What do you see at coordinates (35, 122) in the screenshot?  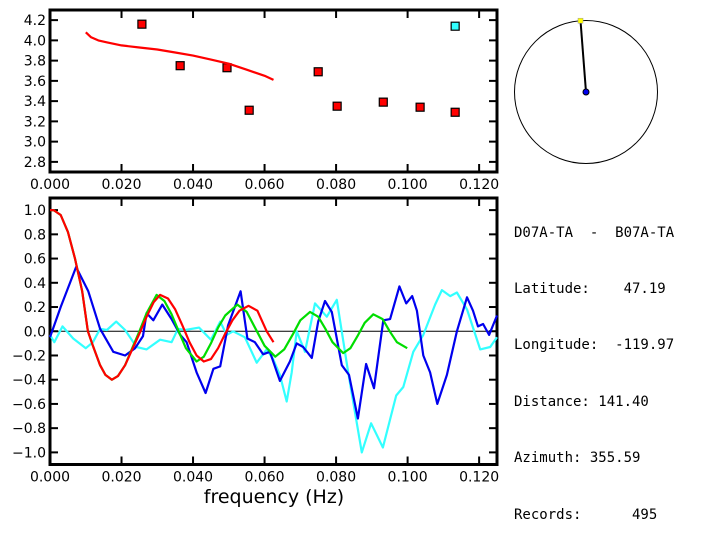 I see `y-tick-label: 3.2` at bounding box center [35, 122].